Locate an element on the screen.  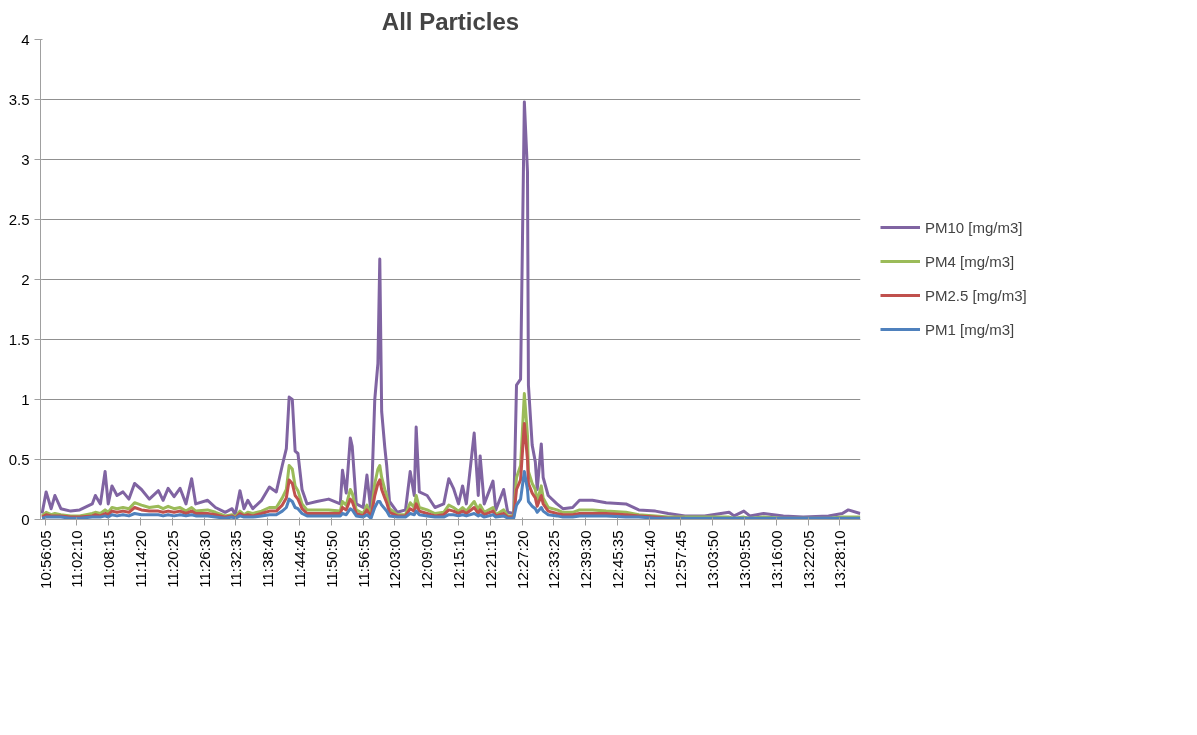
y-tick-label: 3.5 is located at coordinates (19, 99).